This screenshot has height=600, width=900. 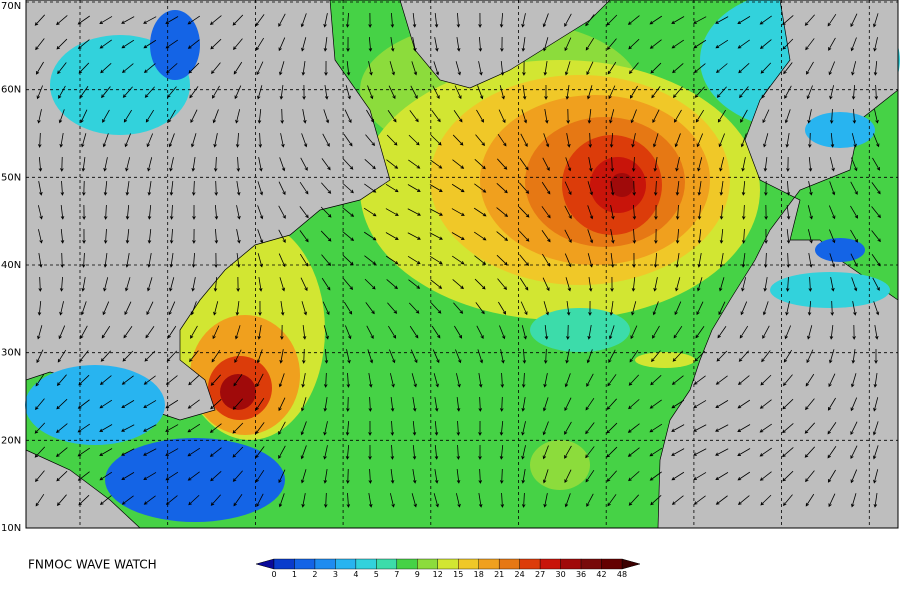 I want to click on colorbar-label: 5, so click(x=376, y=574).